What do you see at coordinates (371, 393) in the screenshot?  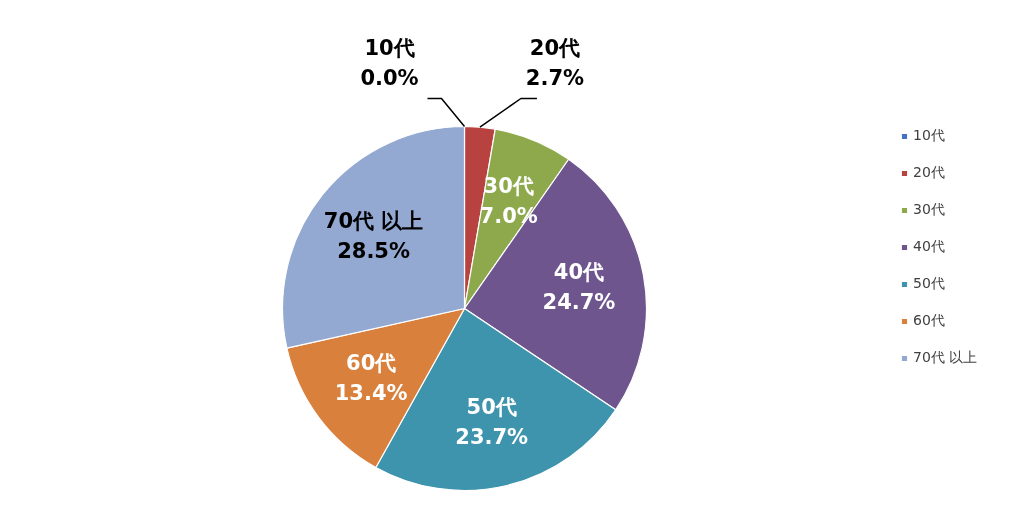 I see `data-label: 13.4%` at bounding box center [371, 393].